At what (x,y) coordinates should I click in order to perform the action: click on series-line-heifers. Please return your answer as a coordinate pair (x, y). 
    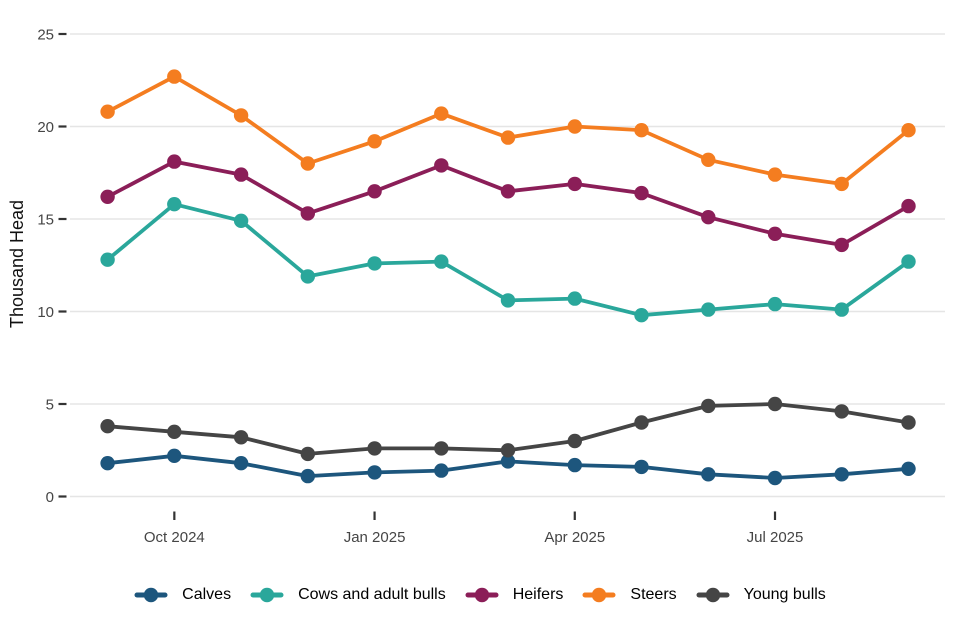
    Looking at the image, I should click on (508, 203).